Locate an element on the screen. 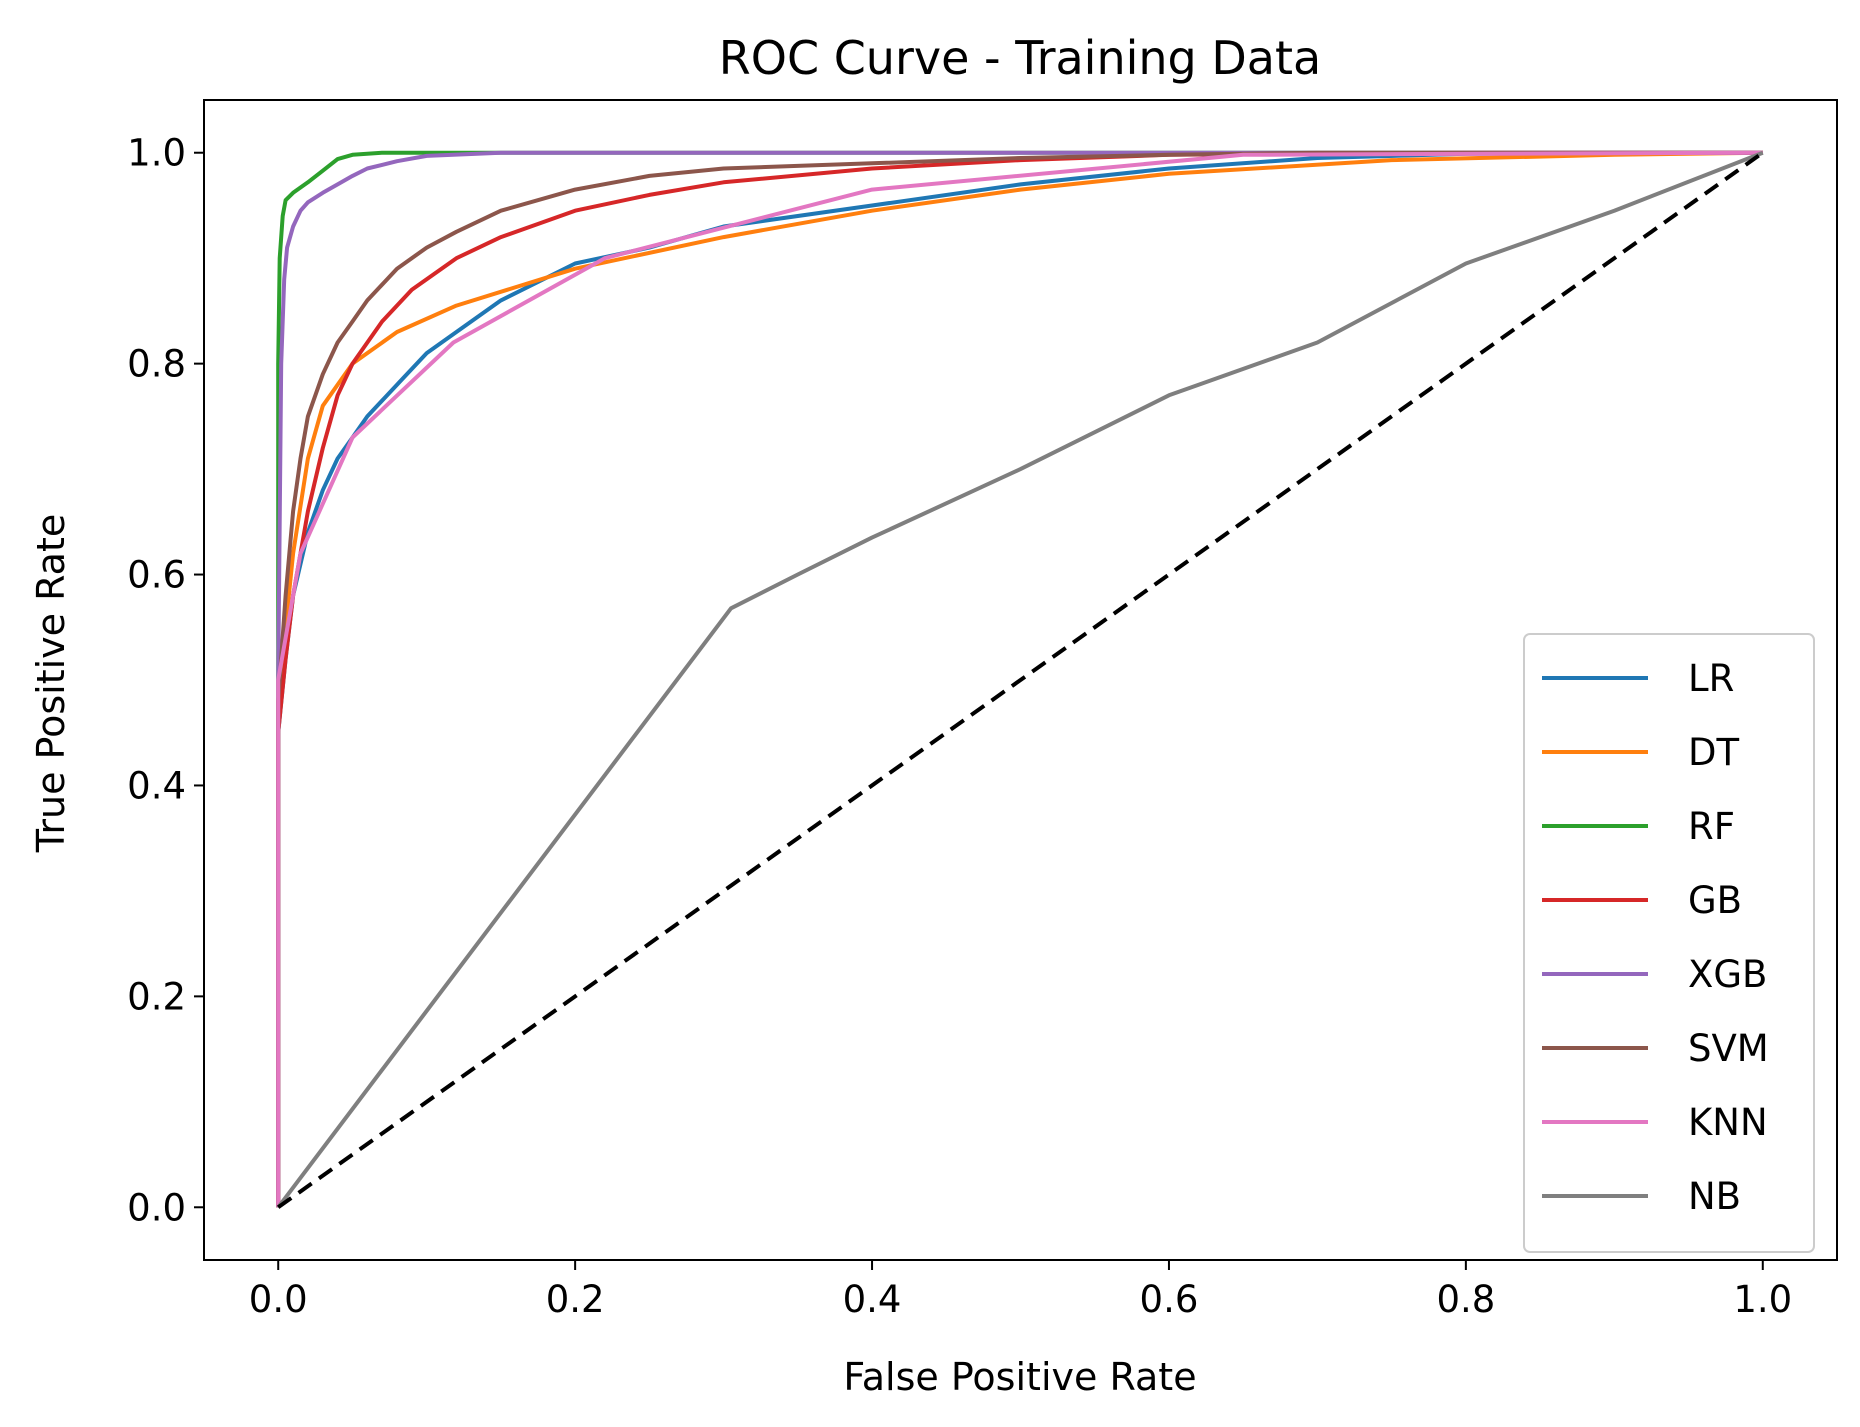 This screenshot has width=1860, height=1427. legend-label-dt: DT is located at coordinates (1713, 752).